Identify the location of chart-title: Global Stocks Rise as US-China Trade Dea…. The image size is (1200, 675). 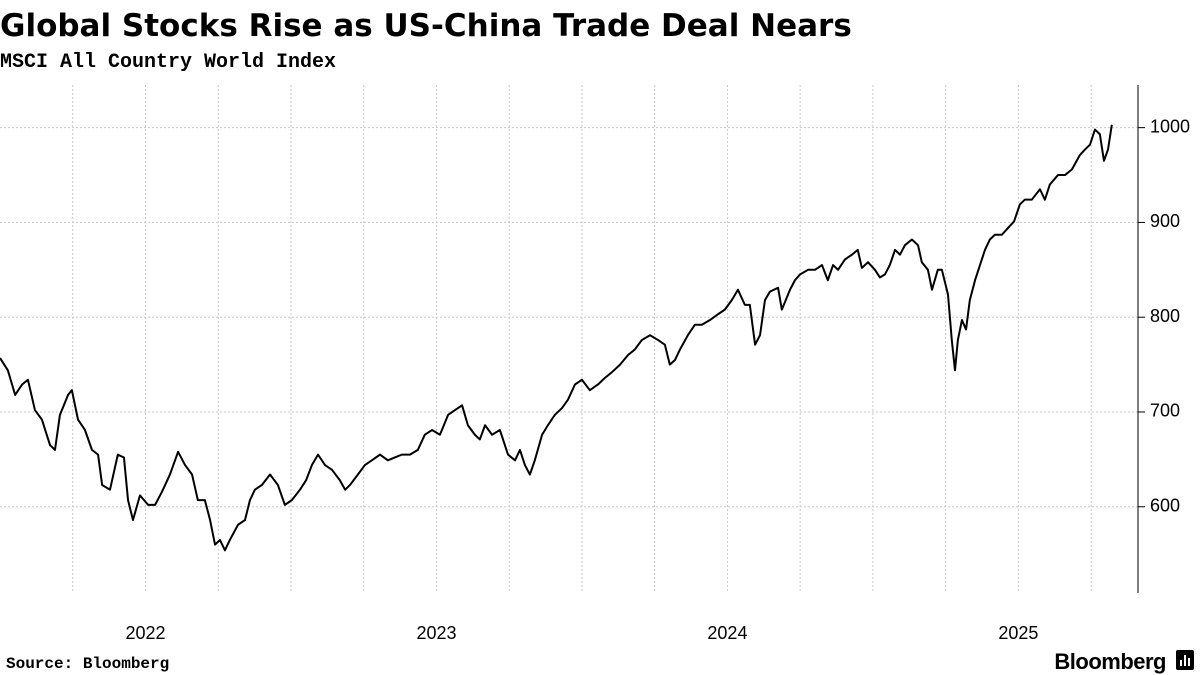
(426, 26).